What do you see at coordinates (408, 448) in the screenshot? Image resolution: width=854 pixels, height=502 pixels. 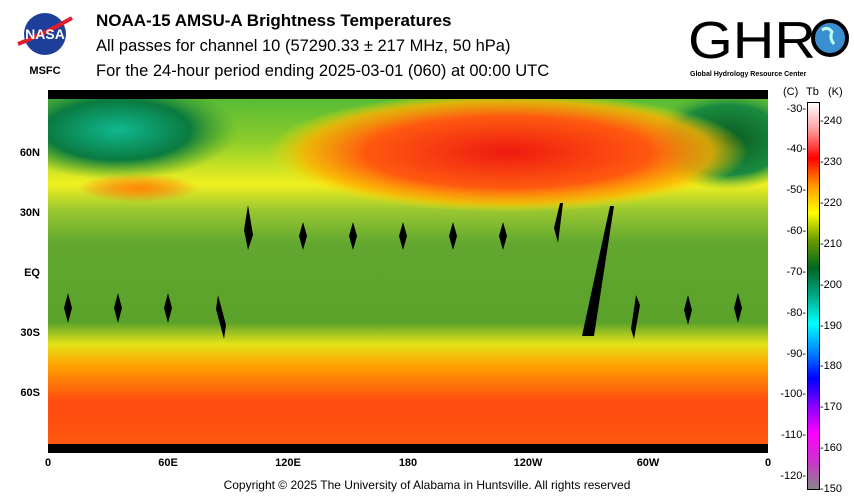 I see `no-data-bottom` at bounding box center [408, 448].